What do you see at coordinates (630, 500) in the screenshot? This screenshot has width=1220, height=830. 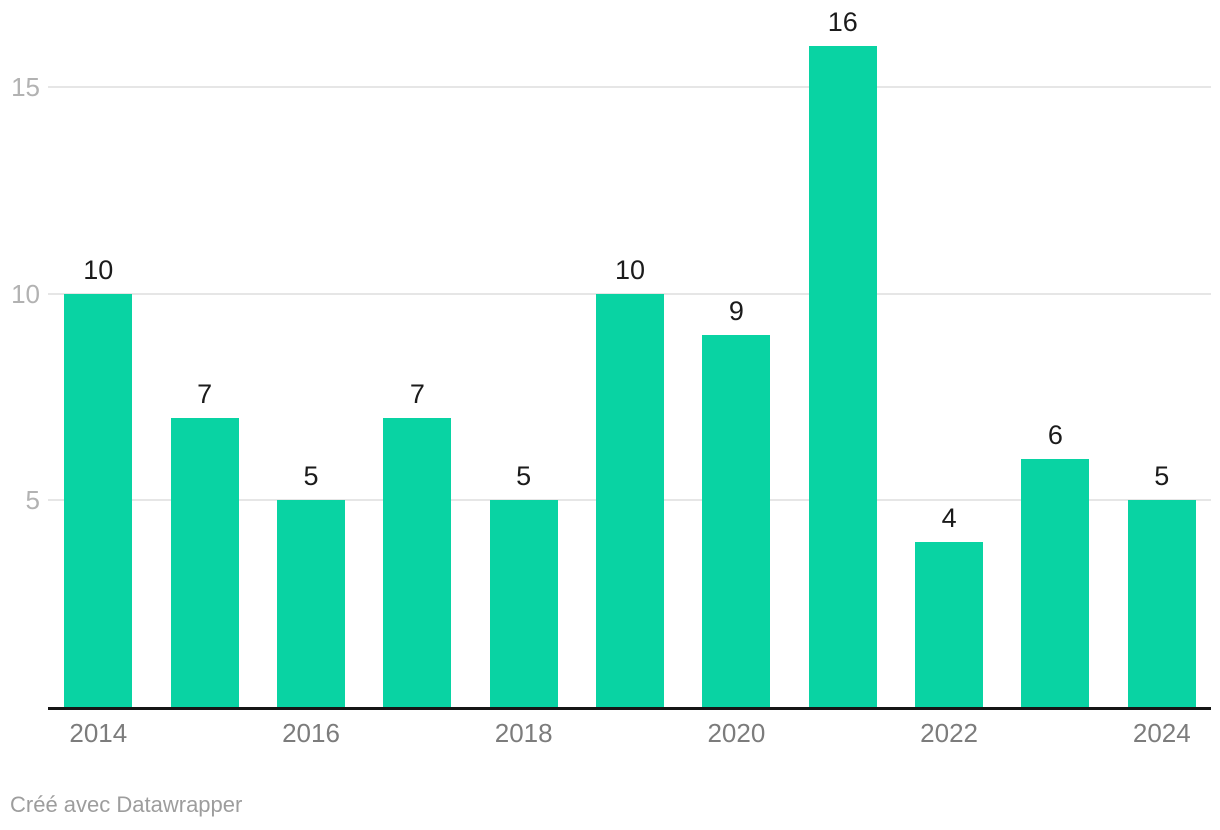 I see `bar-2019` at bounding box center [630, 500].